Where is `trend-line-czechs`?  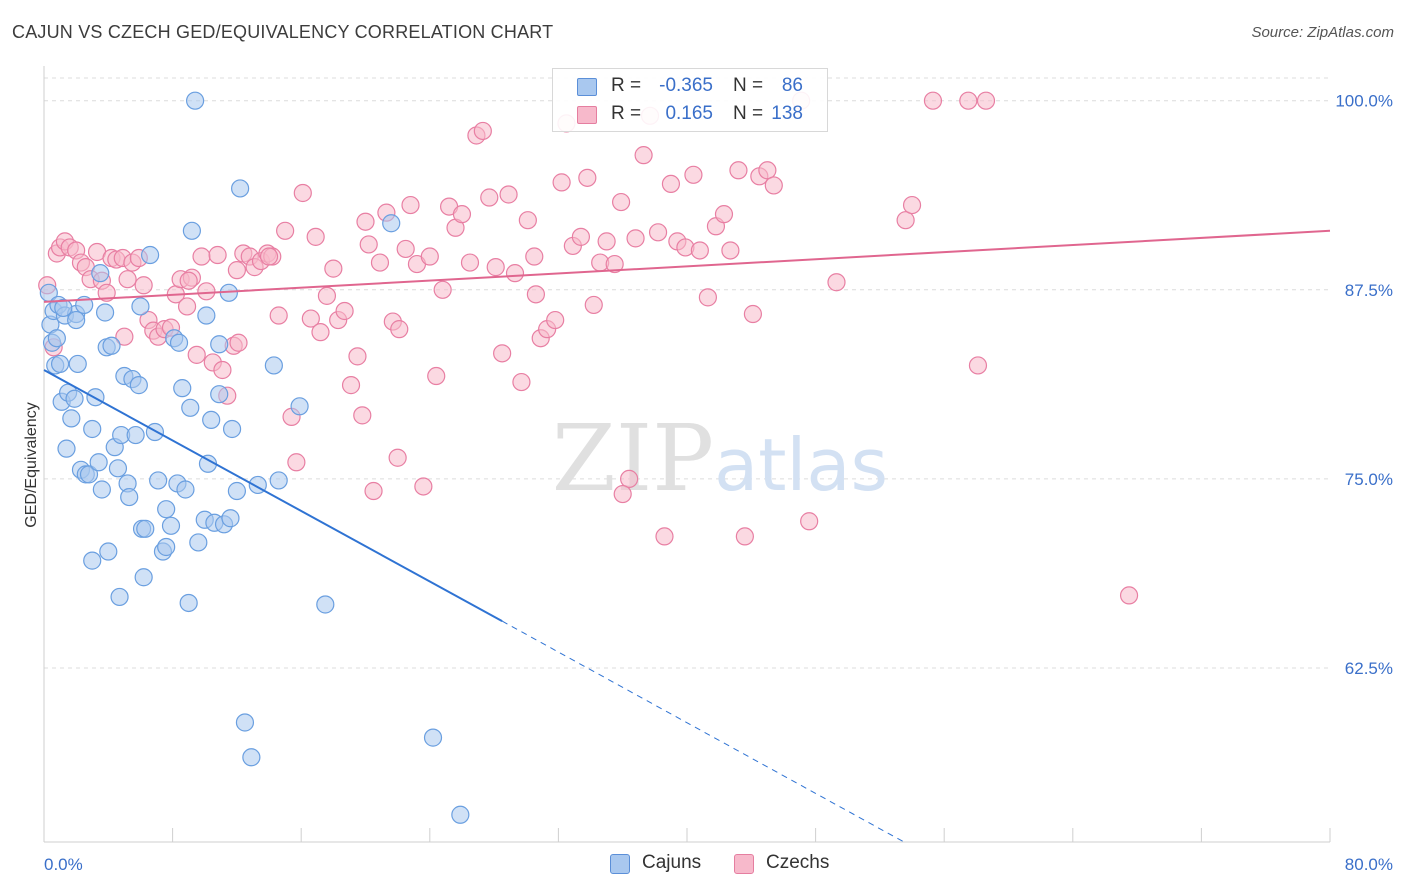 trend-line-czechs is located at coordinates (687, 266).